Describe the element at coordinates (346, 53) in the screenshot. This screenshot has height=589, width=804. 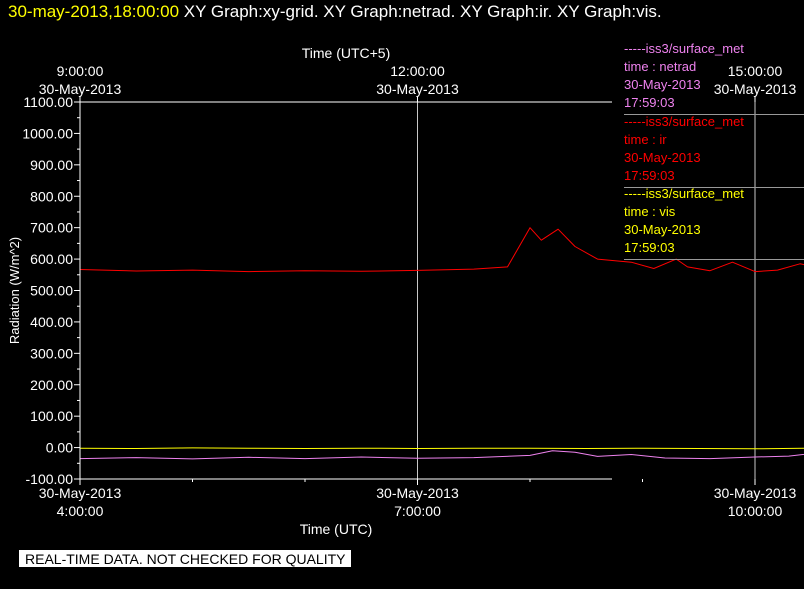
I see `x2-axis-title: Time (UTC+5)` at that location.